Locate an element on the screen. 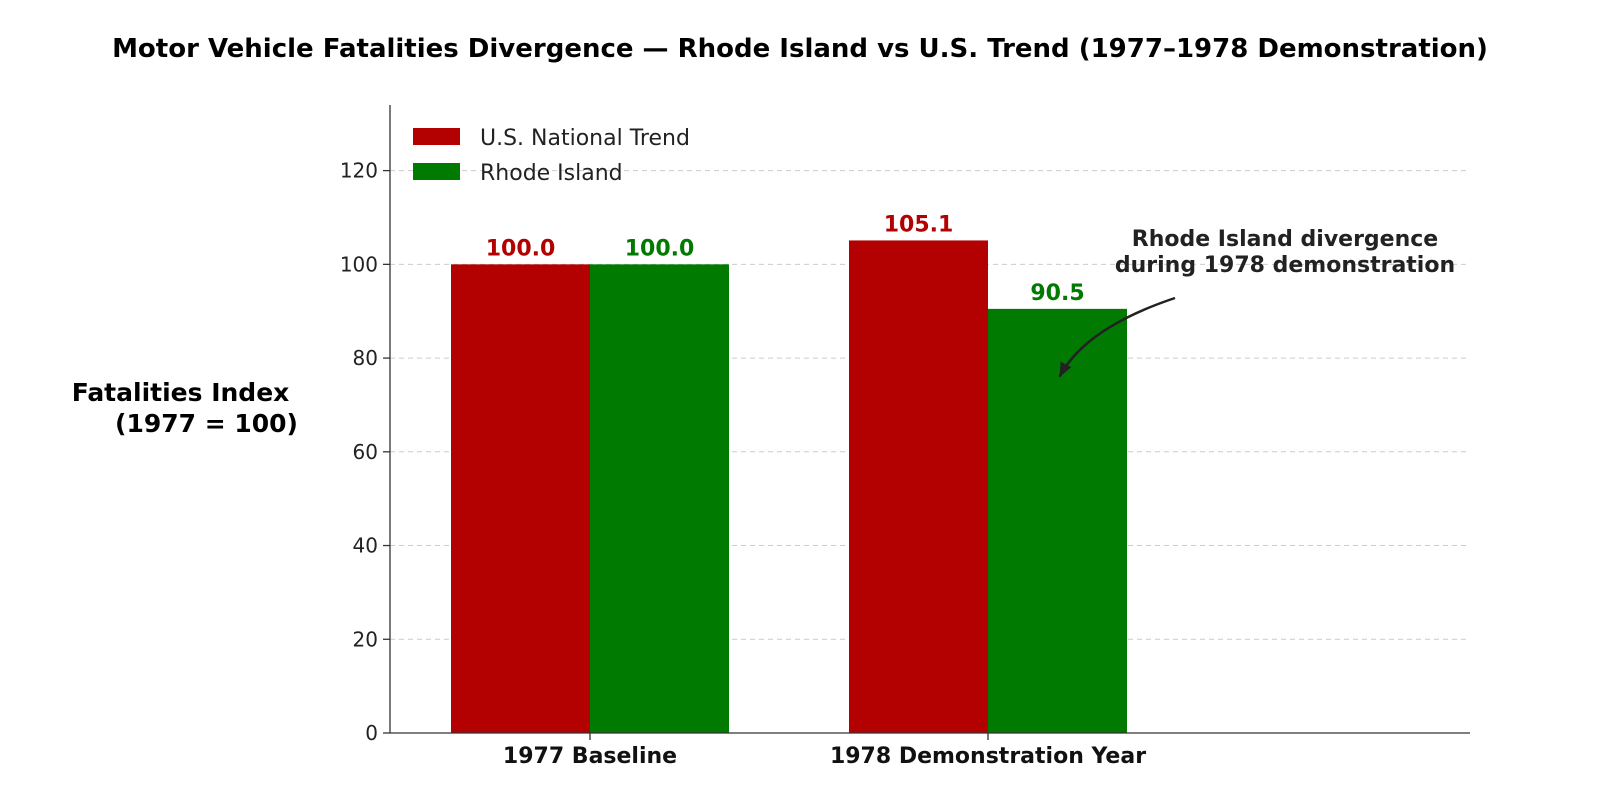 Image resolution: width=1600 pixels, height=801 pixels. y-tick-label: 20 is located at coordinates (365, 639).